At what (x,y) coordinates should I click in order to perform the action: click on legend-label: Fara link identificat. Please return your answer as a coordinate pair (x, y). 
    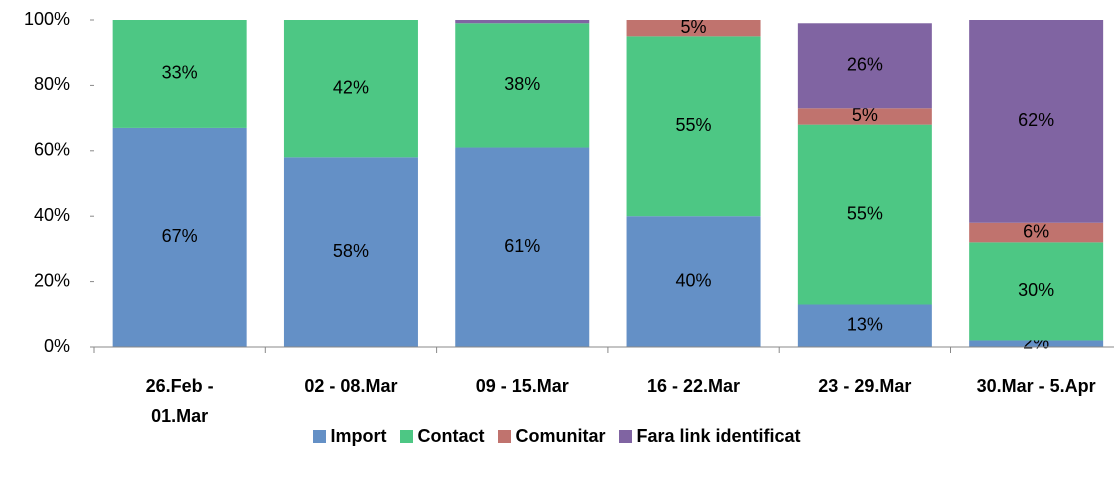
    Looking at the image, I should click on (718, 436).